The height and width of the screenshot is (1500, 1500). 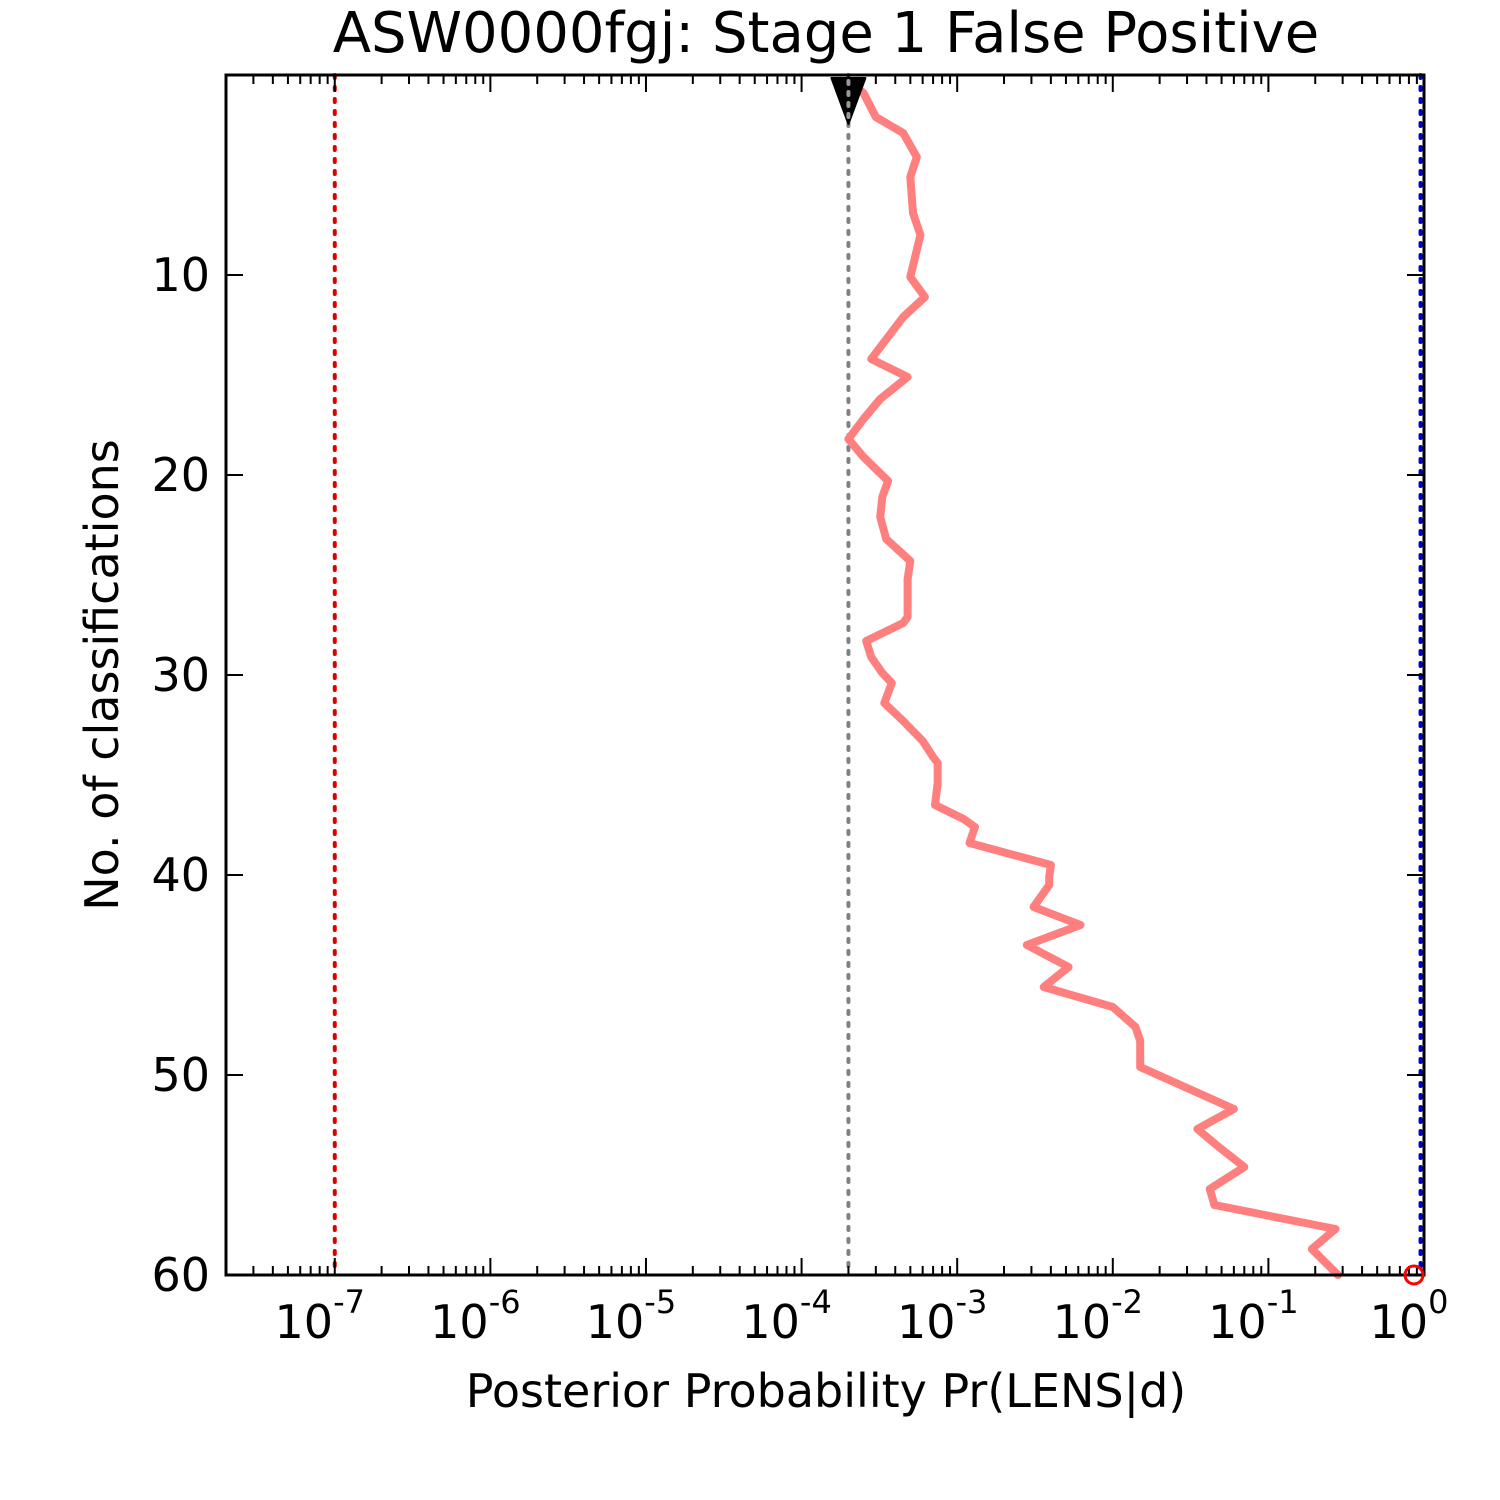 I want to click on x-tick-exponent: -4, so click(x=816, y=1302).